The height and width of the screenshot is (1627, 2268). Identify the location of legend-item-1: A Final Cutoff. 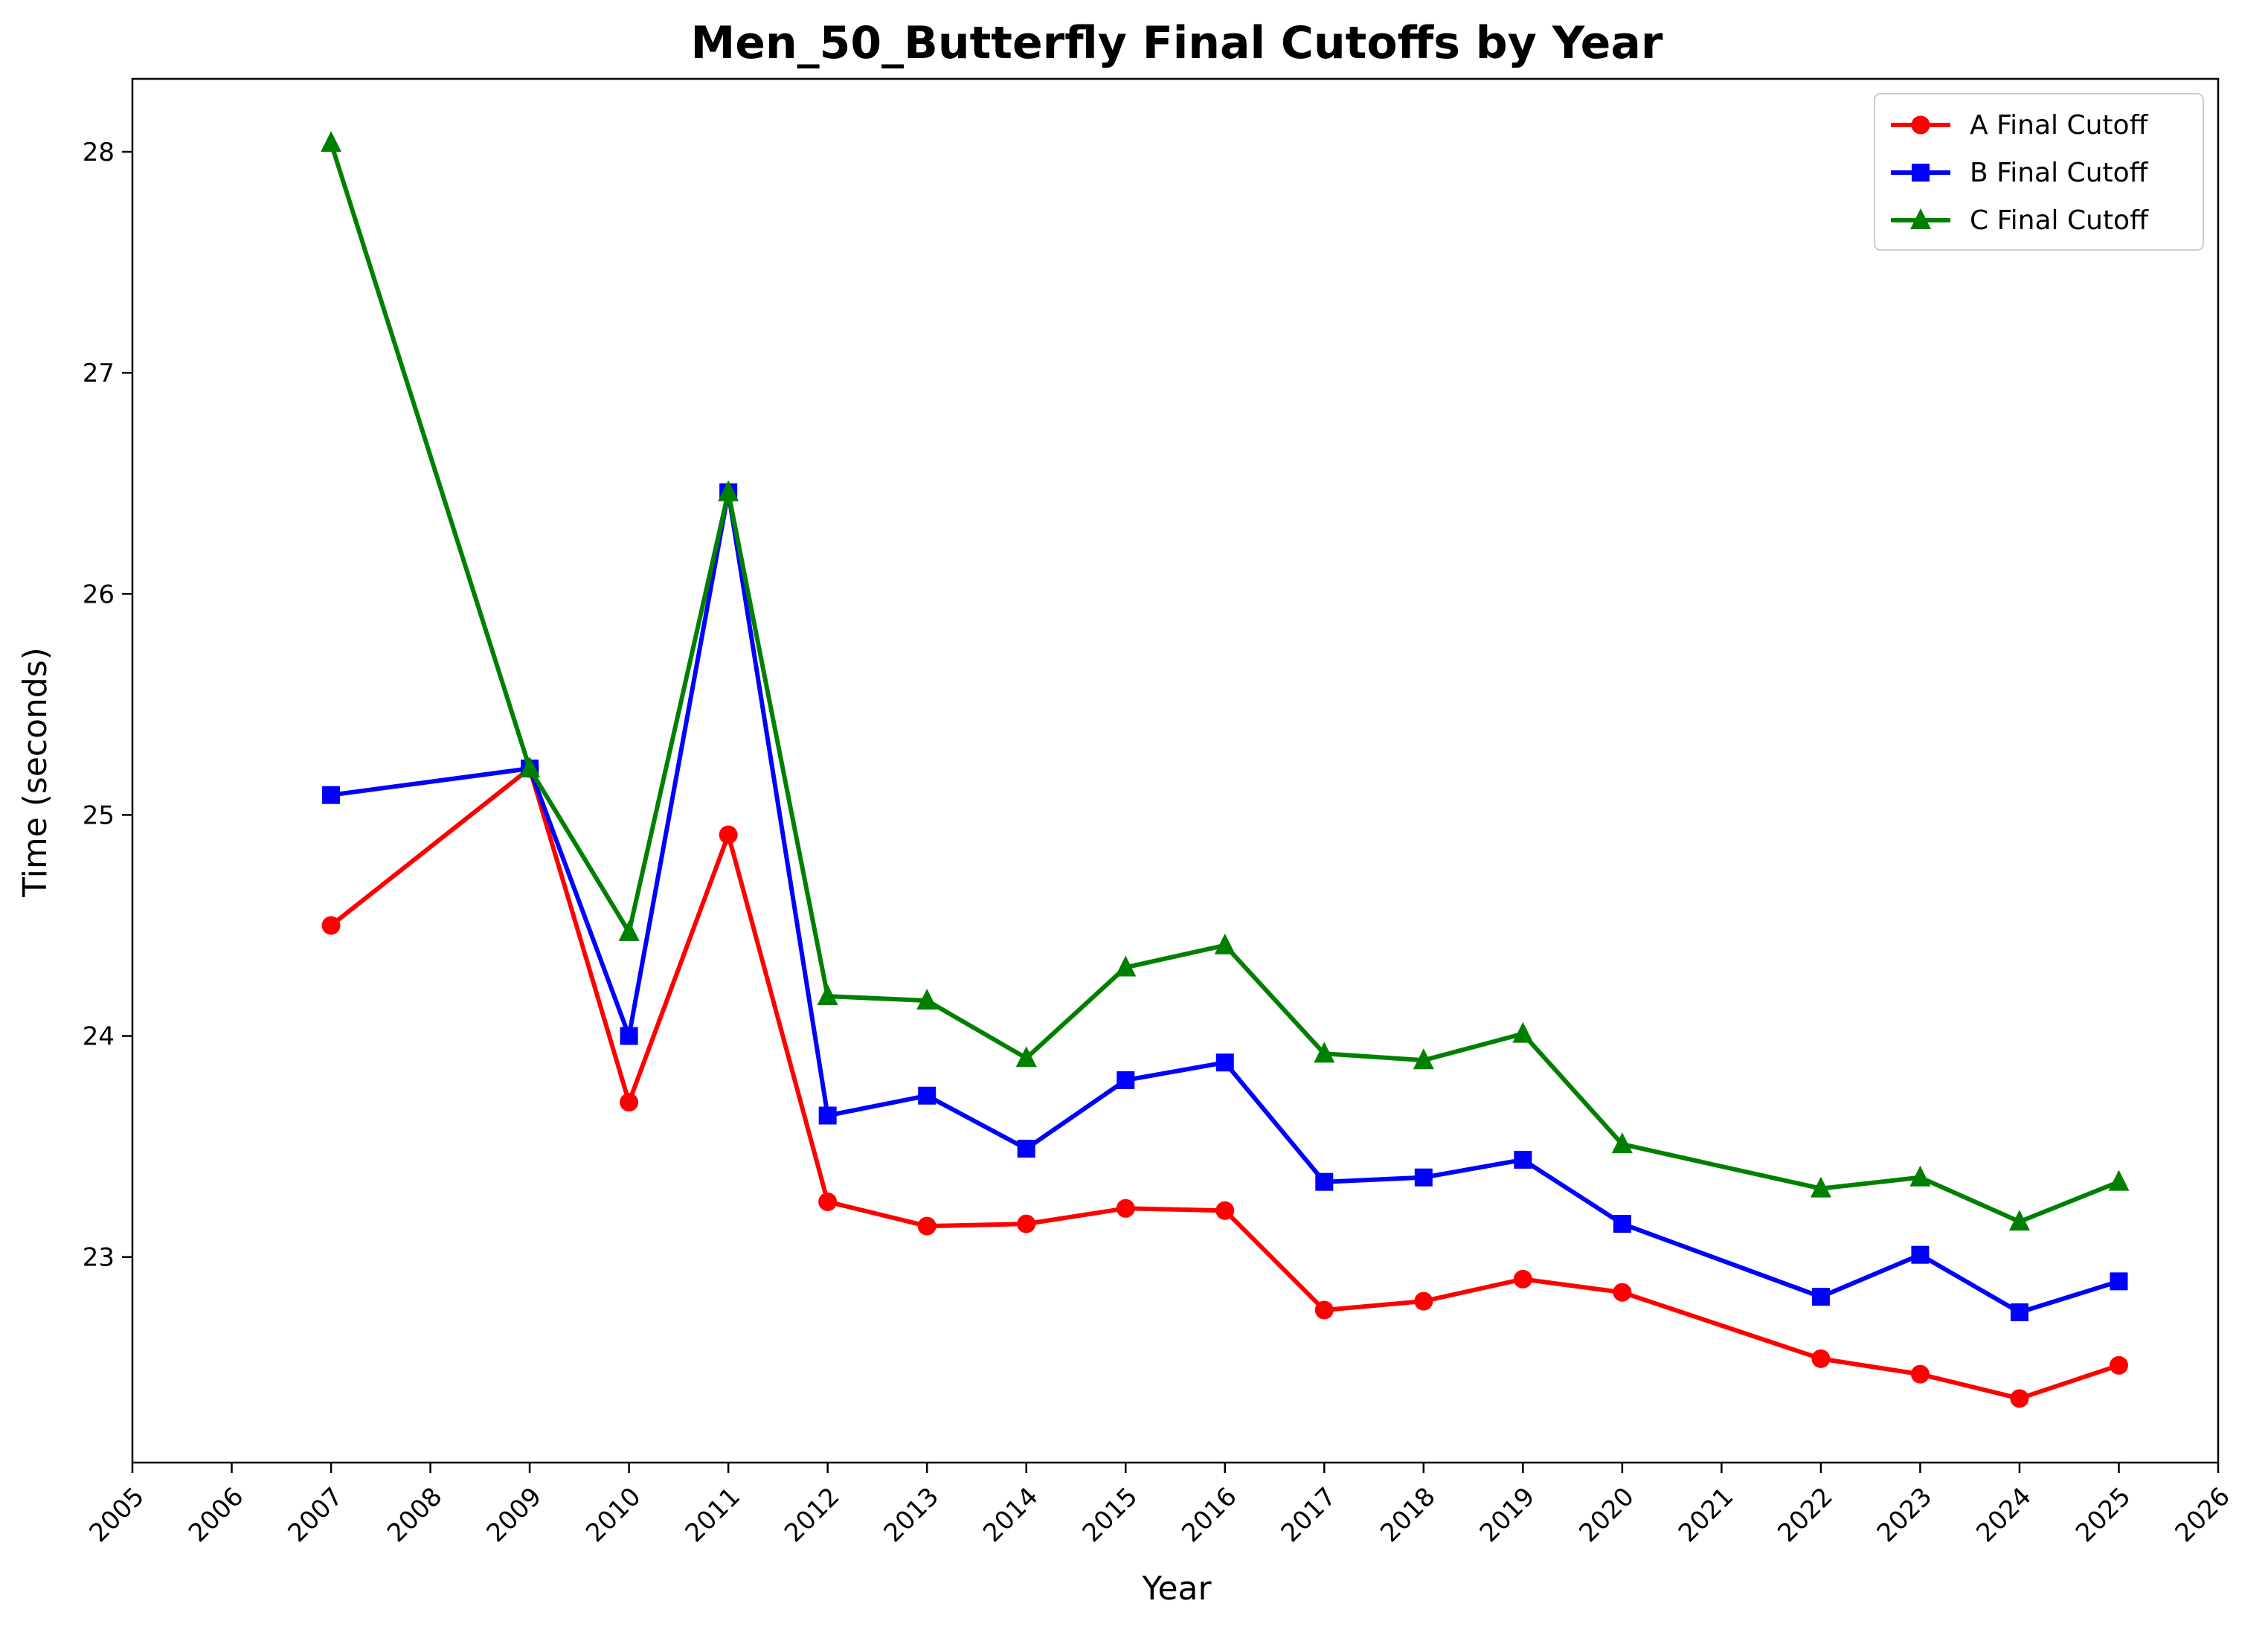
(2020, 125).